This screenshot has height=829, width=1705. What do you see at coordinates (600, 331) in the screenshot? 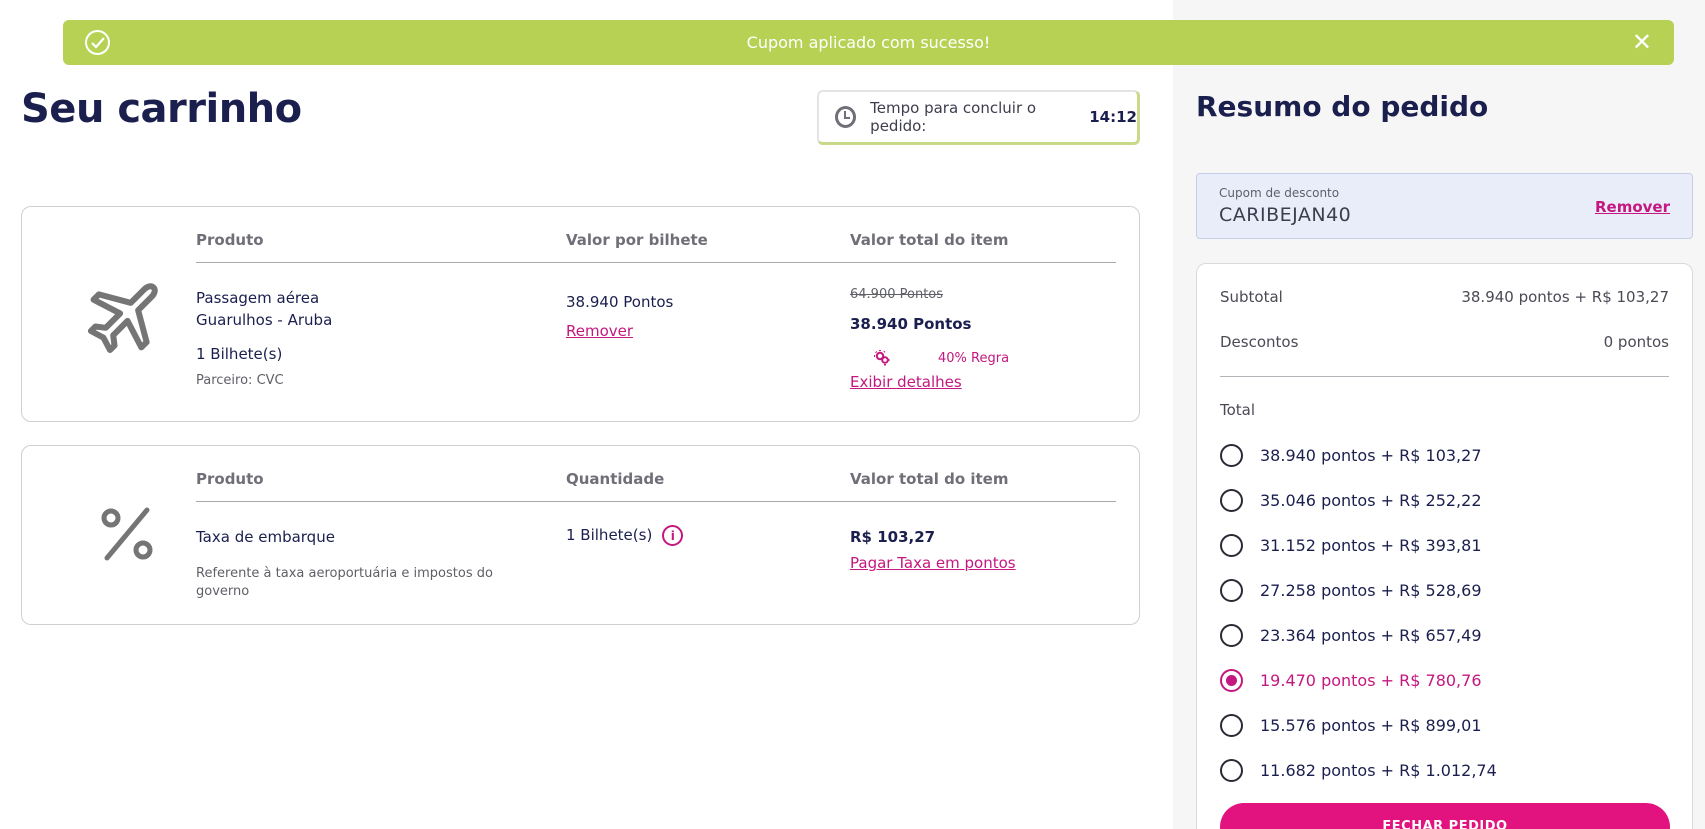
I see `remove-item-link: Remover` at bounding box center [600, 331].